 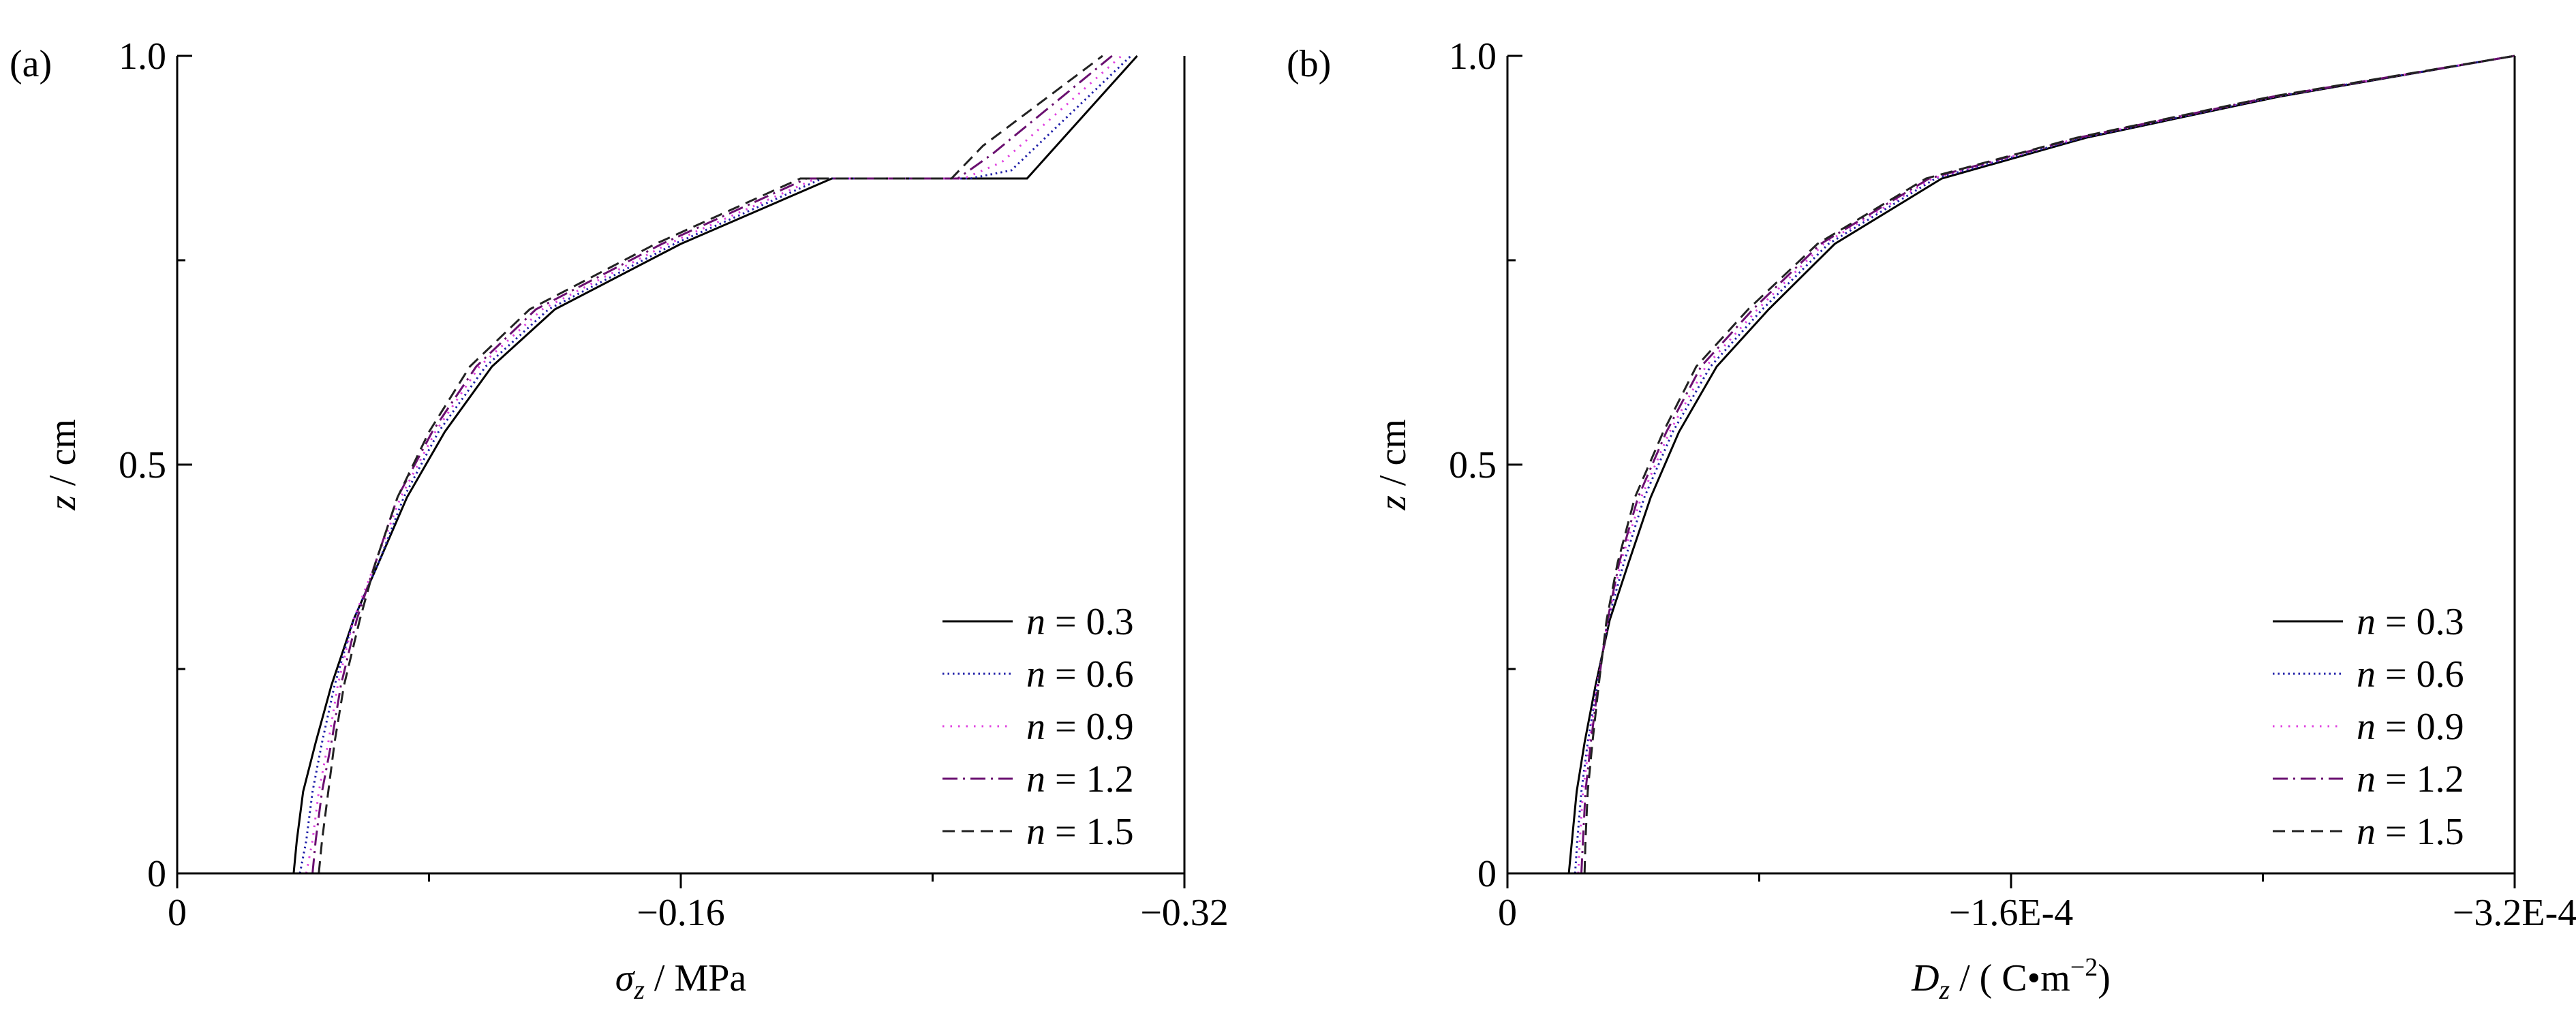 I want to click on x-axis-label: σz / MPa, so click(x=681, y=981).